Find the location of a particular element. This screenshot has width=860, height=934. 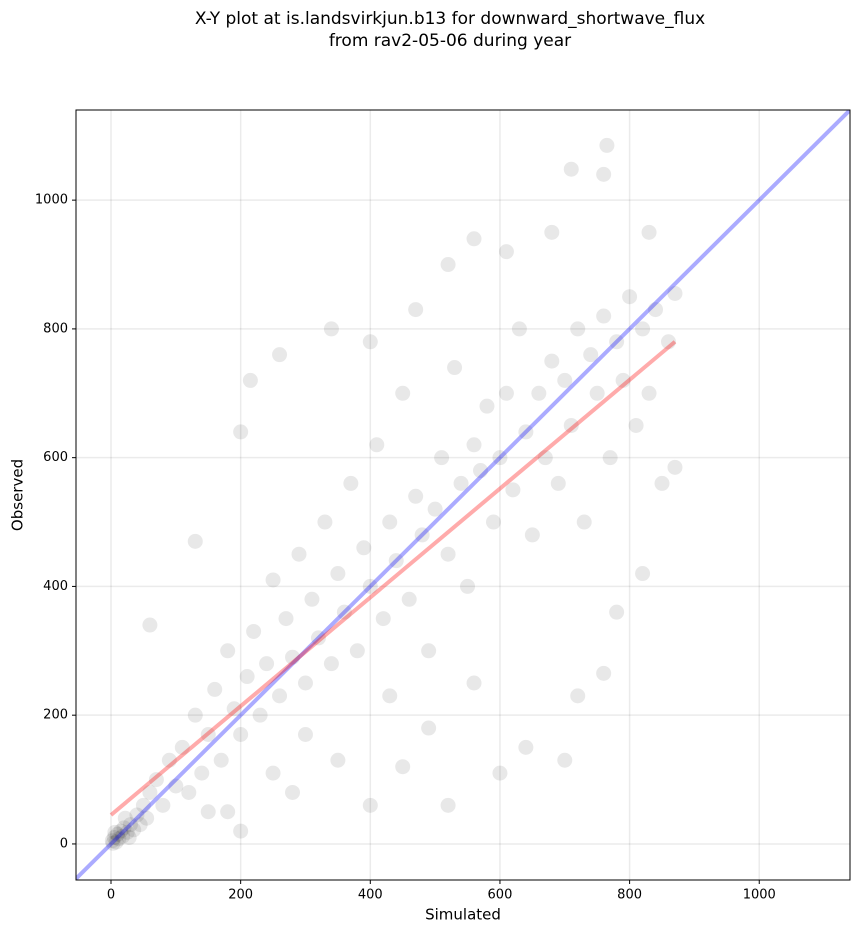

y-tick-label: 1000 is located at coordinates (51, 200).